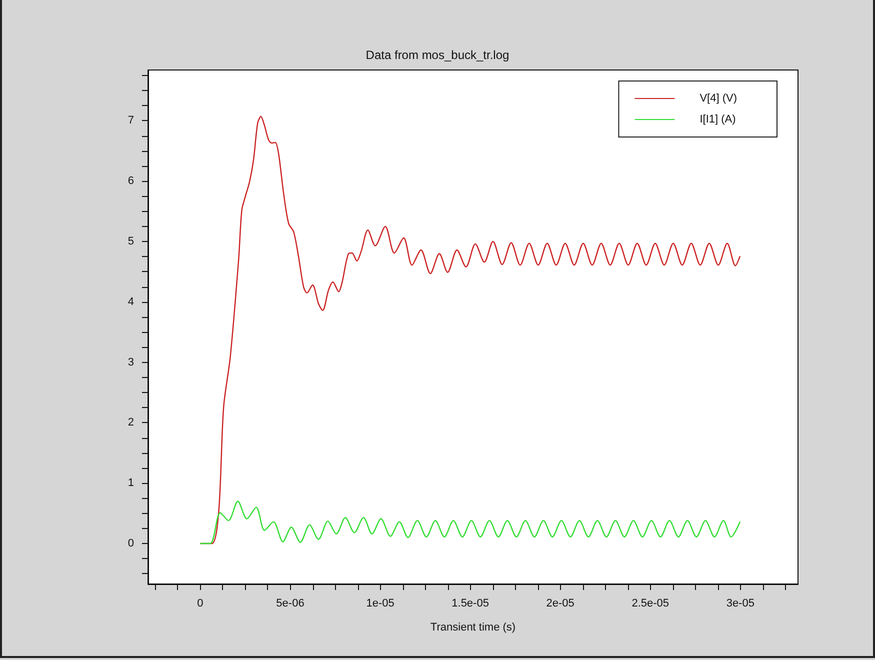 The width and height of the screenshot is (875, 660). Describe the element at coordinates (290, 604) in the screenshot. I see `x-tick-label: 5e-06` at that location.